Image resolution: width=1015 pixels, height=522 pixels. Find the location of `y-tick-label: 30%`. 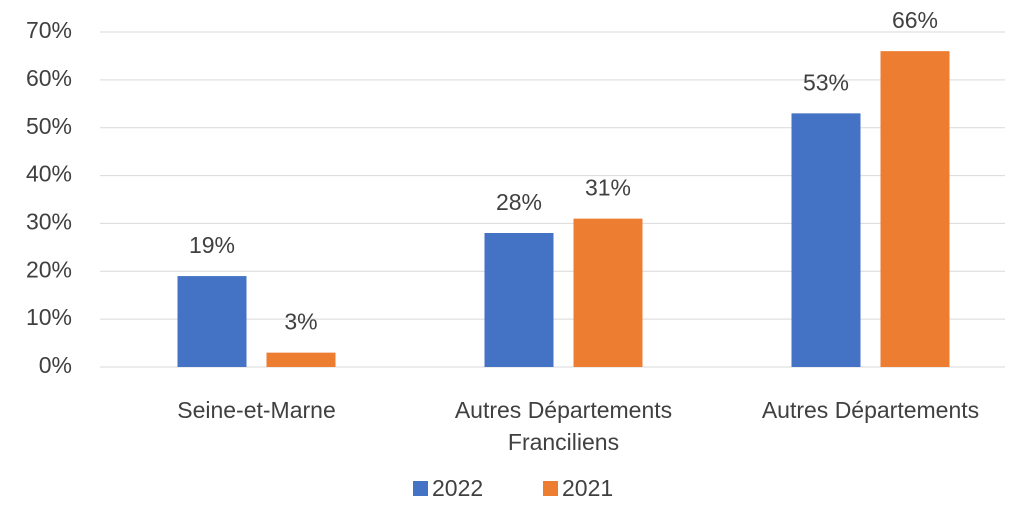

y-tick-label: 30% is located at coordinates (49, 222).